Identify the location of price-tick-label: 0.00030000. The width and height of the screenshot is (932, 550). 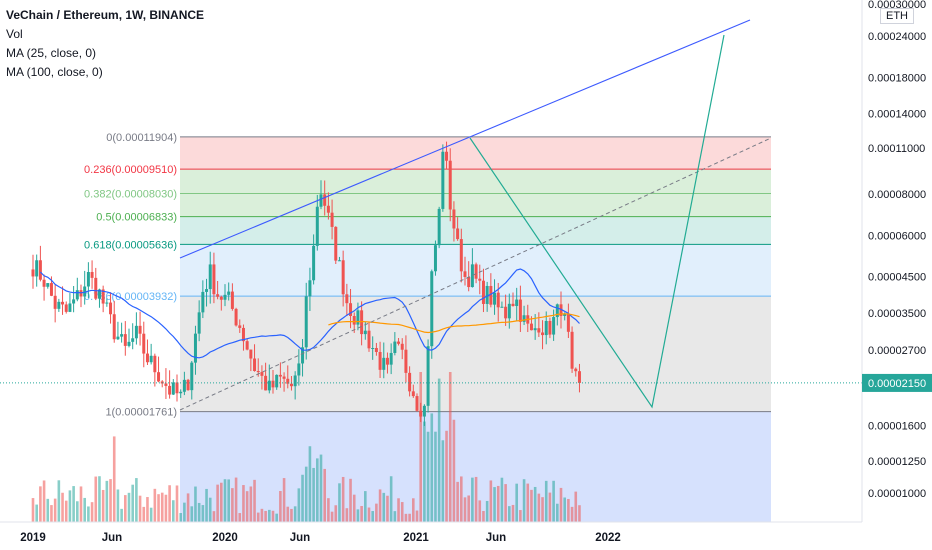
(897, 5).